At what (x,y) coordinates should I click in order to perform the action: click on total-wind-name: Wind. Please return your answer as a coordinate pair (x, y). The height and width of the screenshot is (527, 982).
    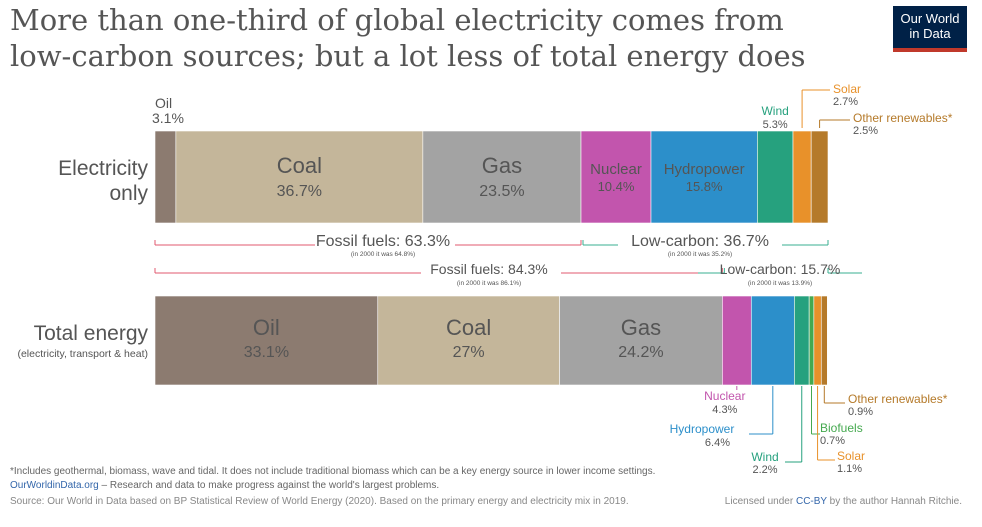
    Looking at the image, I should click on (764, 457).